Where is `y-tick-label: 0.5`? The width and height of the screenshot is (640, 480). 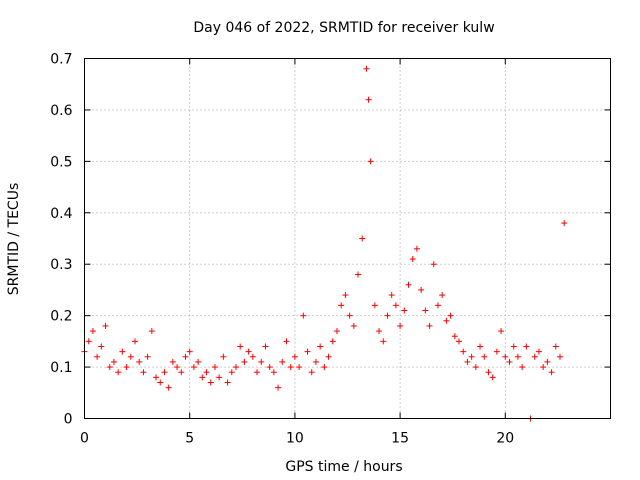 y-tick-label: 0.5 is located at coordinates (61, 162).